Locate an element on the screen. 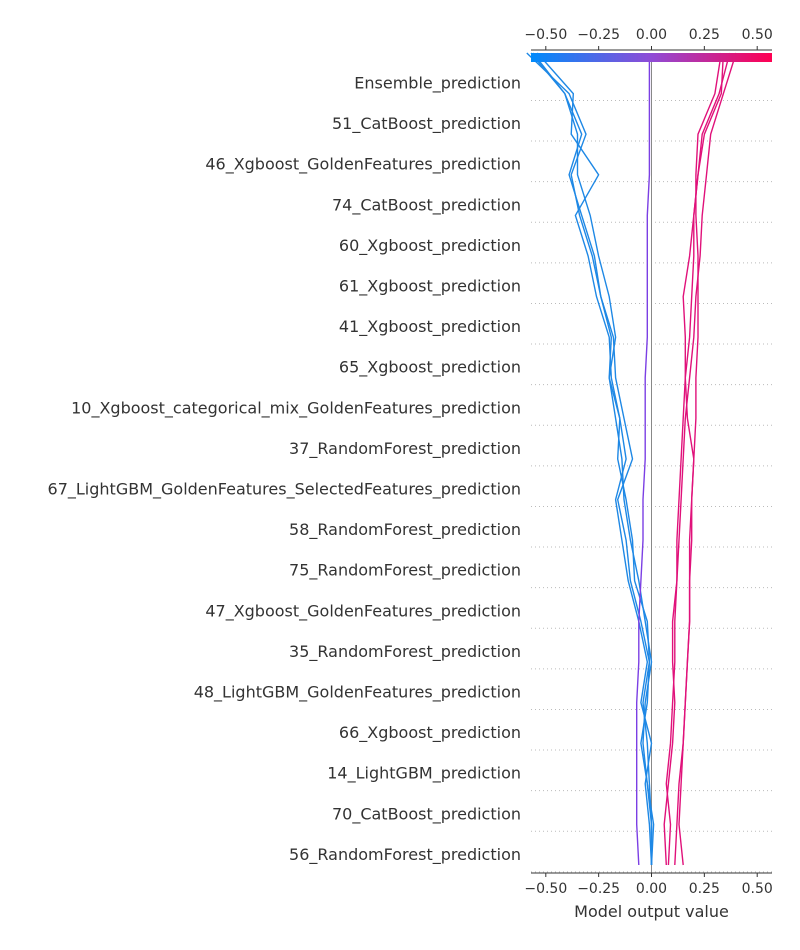 The image size is (800, 950). feature-label: 41_Xgboost_prediction is located at coordinates (430, 327).